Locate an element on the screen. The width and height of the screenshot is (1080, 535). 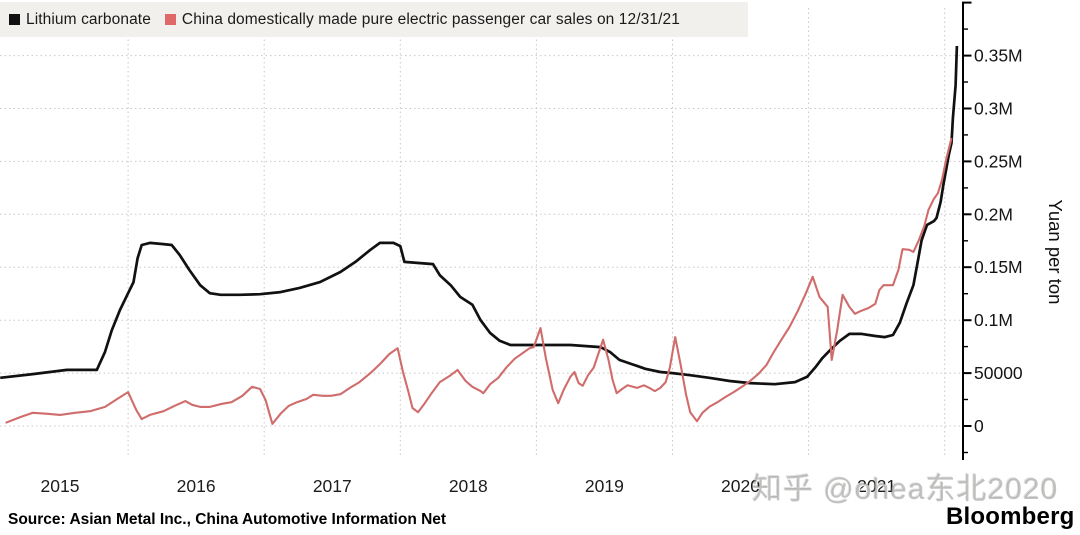
ev-sales-series-swatch-icon is located at coordinates (170, 19).